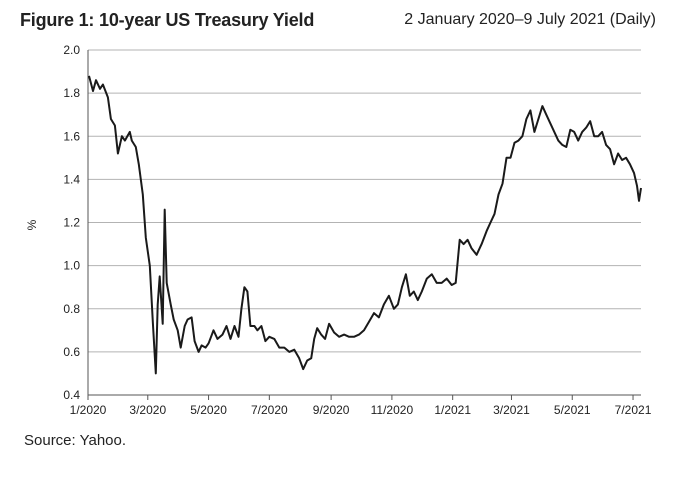 The width and height of the screenshot is (680, 483). I want to click on y-axis-label: %, so click(32, 224).